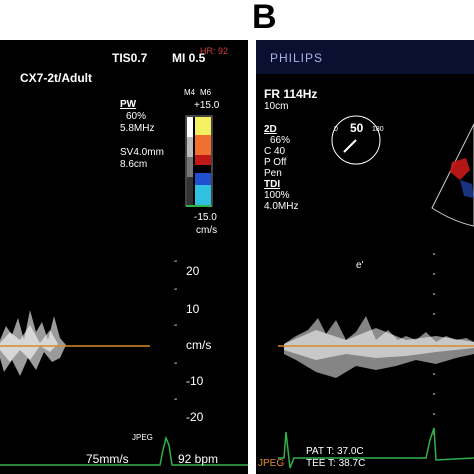  I want to click on pw-depth: 8.6cm, so click(134, 164).